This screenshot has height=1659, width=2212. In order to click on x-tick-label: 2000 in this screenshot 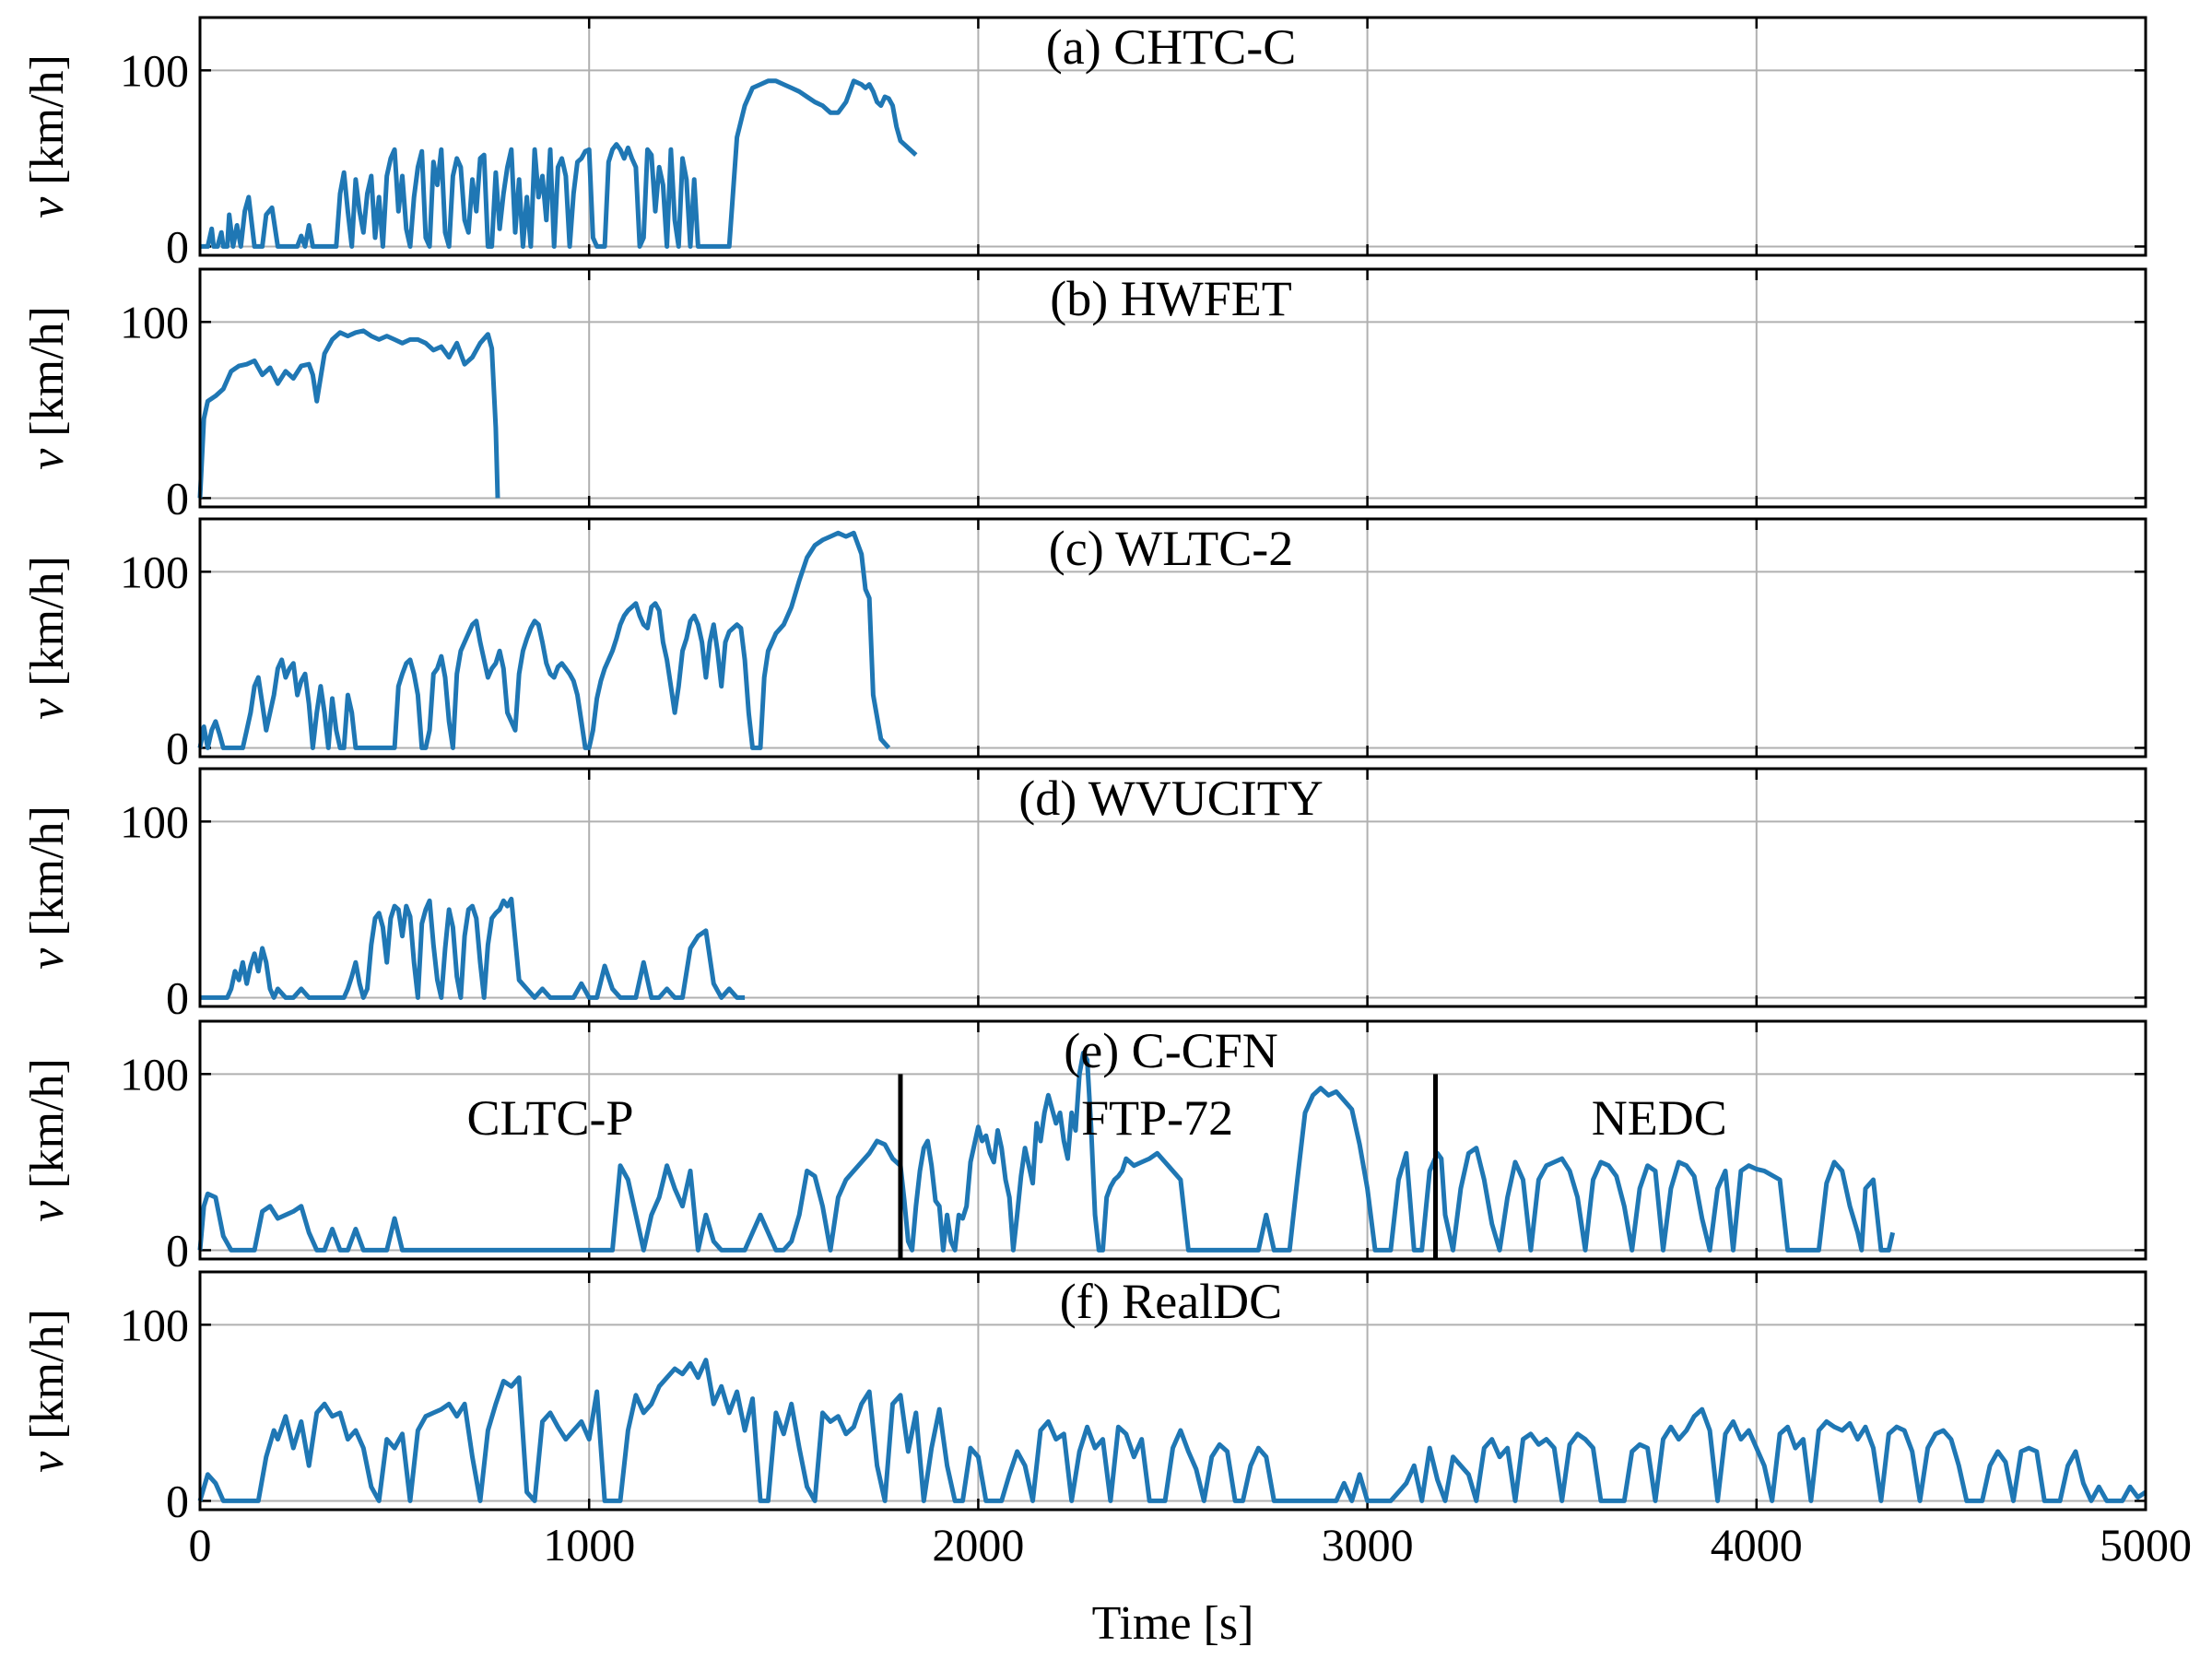, I will do `click(978, 1545)`.